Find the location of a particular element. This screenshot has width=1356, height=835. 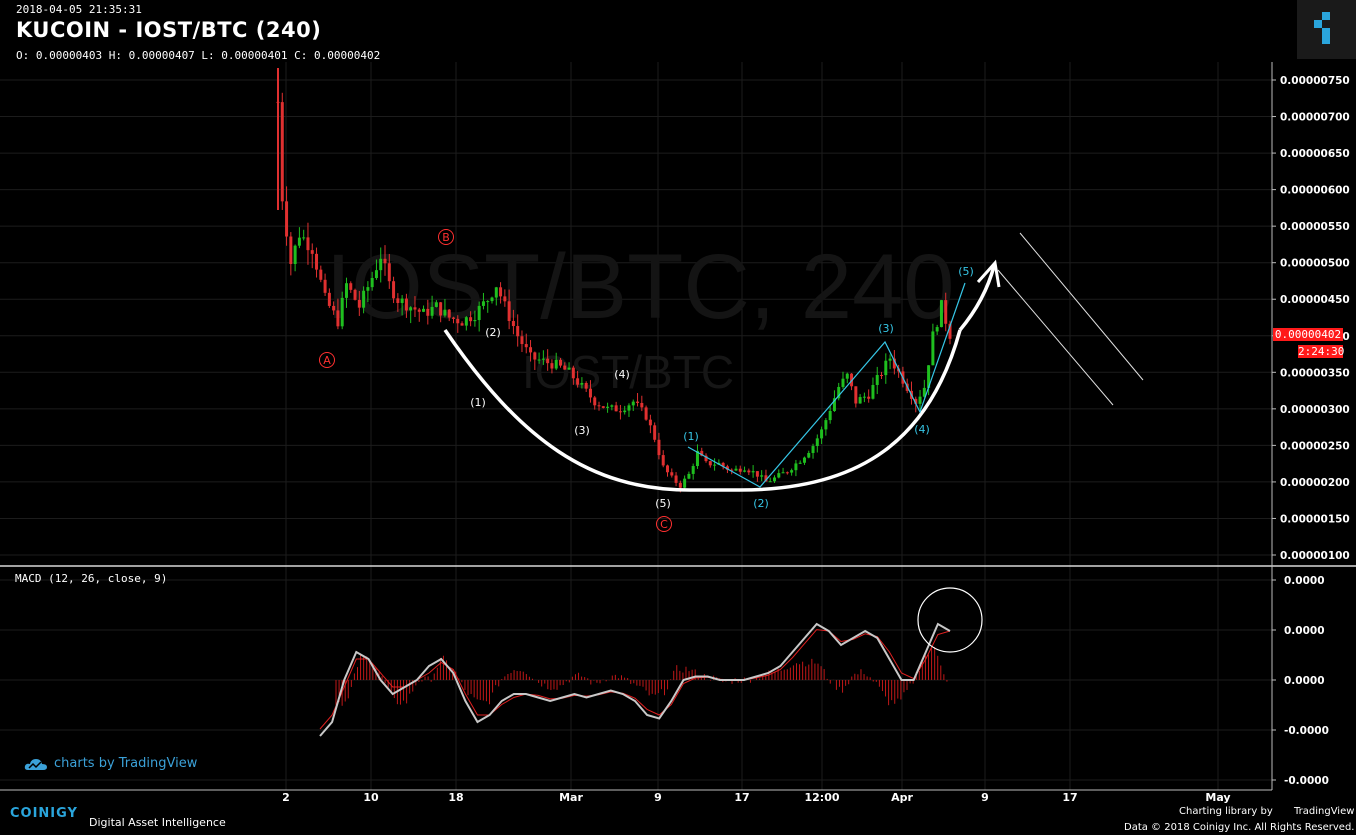

macd-line is located at coordinates (635, 679).